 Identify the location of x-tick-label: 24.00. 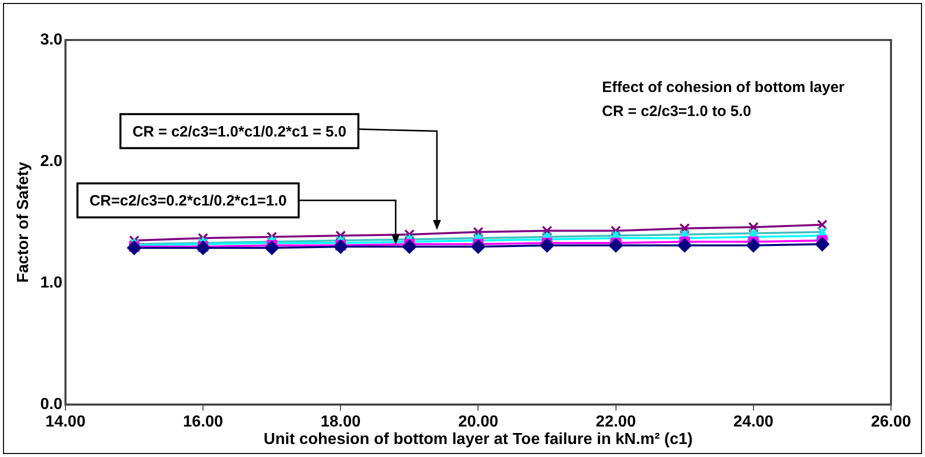
(753, 422).